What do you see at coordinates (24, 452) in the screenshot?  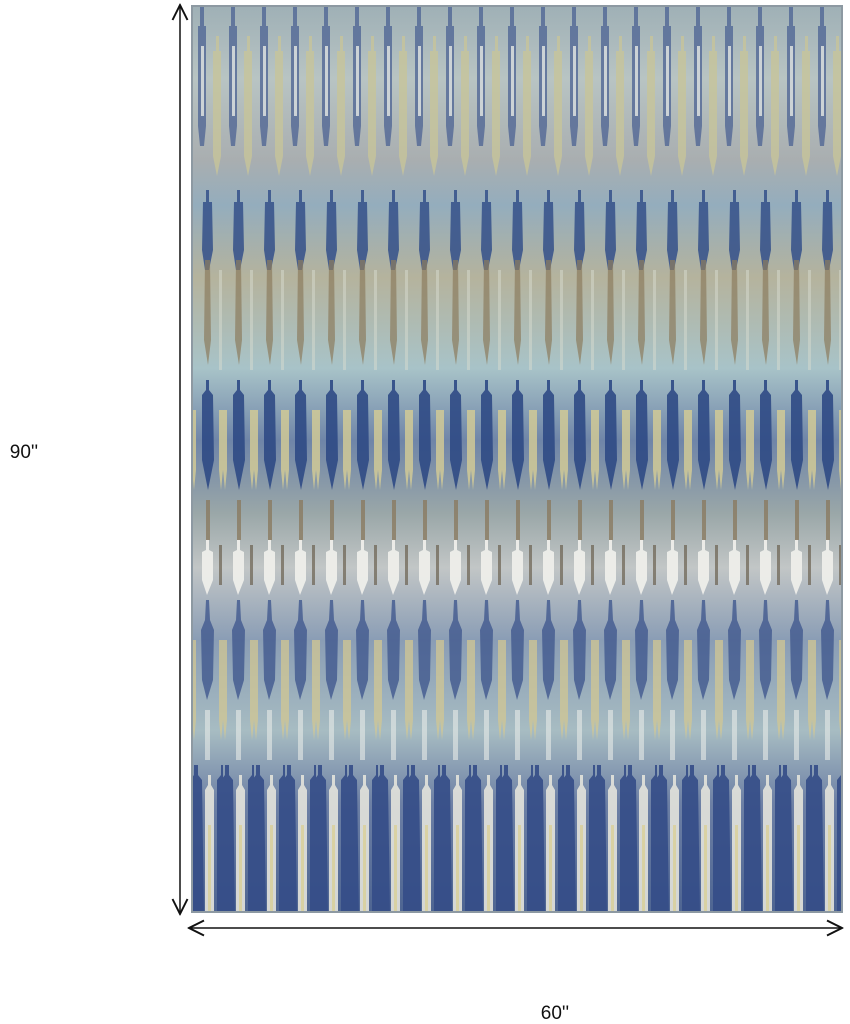 I see `height-label: 90''` at bounding box center [24, 452].